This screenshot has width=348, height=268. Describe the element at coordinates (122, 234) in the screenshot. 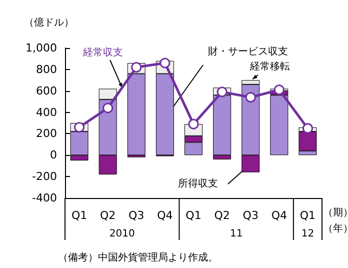

I see `text: 2010` at that location.